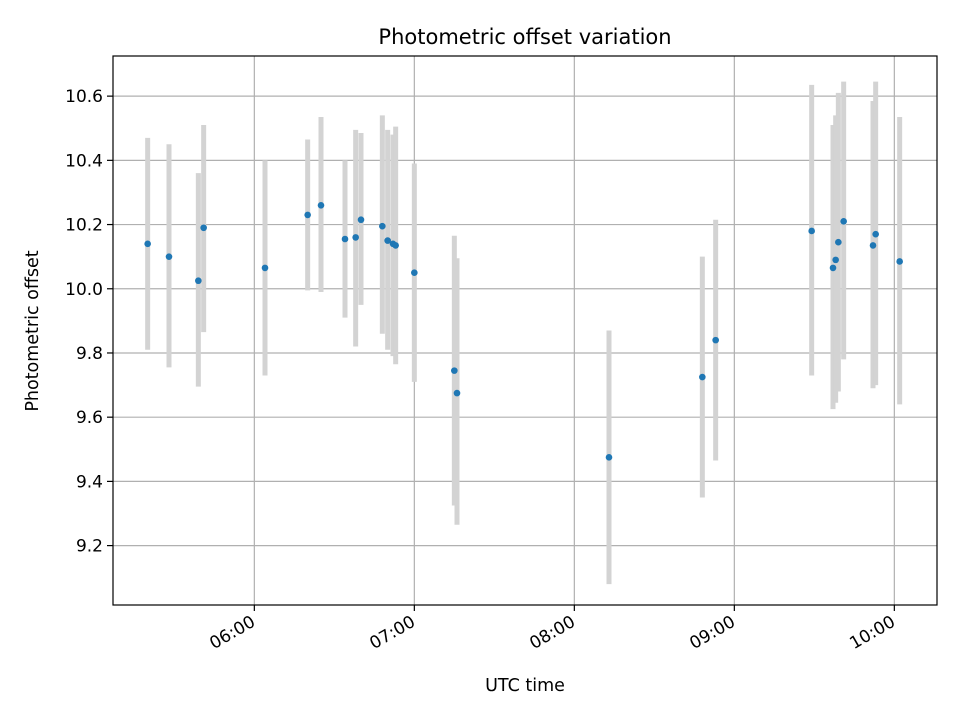 This screenshot has width=960, height=720. Describe the element at coordinates (84, 161) in the screenshot. I see `y-tick-label: 10.4` at that location.